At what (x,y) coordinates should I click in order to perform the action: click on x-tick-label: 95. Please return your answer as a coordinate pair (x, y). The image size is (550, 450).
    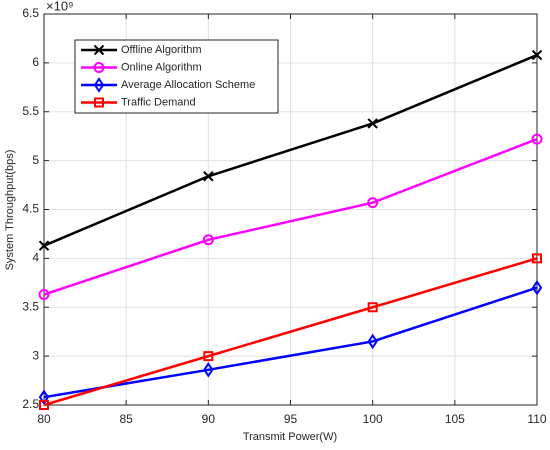
    Looking at the image, I should click on (291, 419).